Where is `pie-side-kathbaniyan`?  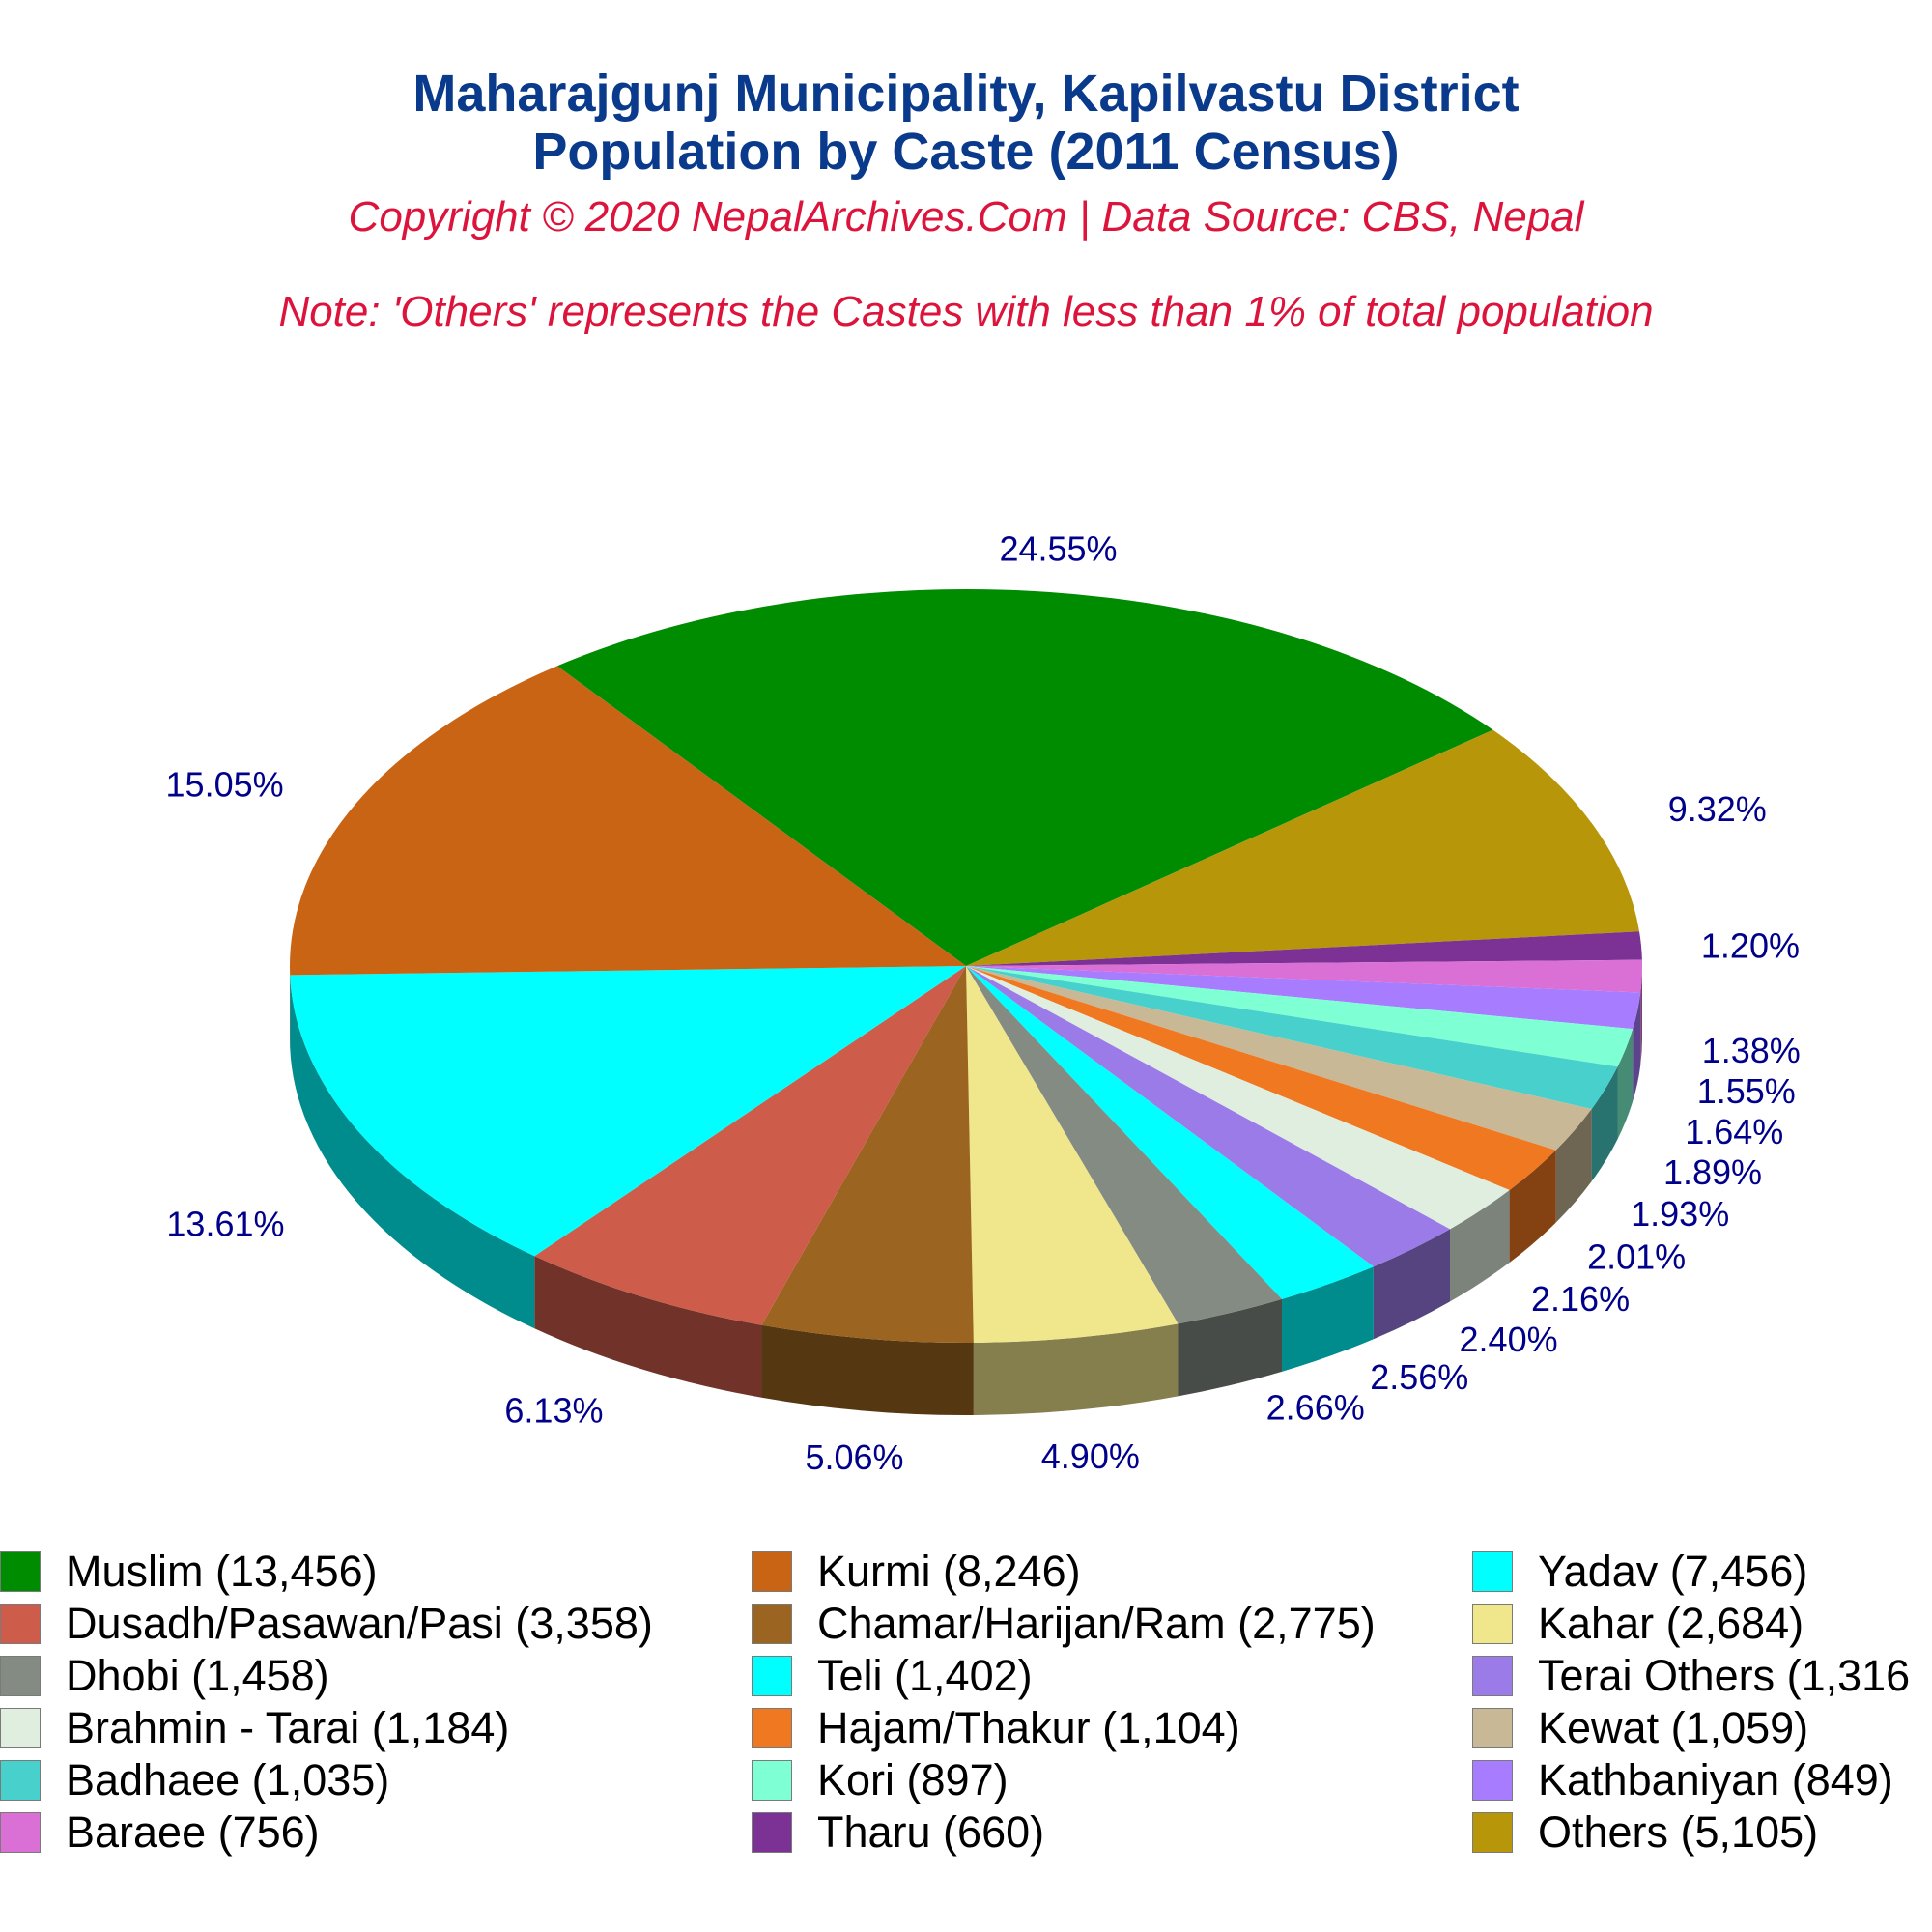
pie-side-kathbaniyan is located at coordinates (1637, 1047).